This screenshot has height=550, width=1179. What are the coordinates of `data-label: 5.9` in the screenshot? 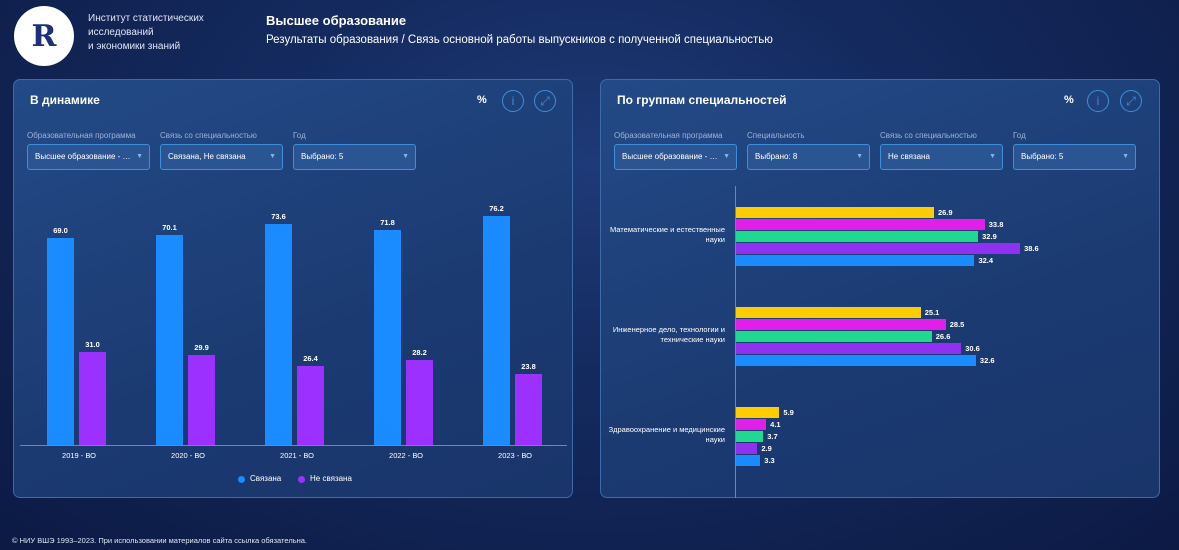 It's located at (788, 412).